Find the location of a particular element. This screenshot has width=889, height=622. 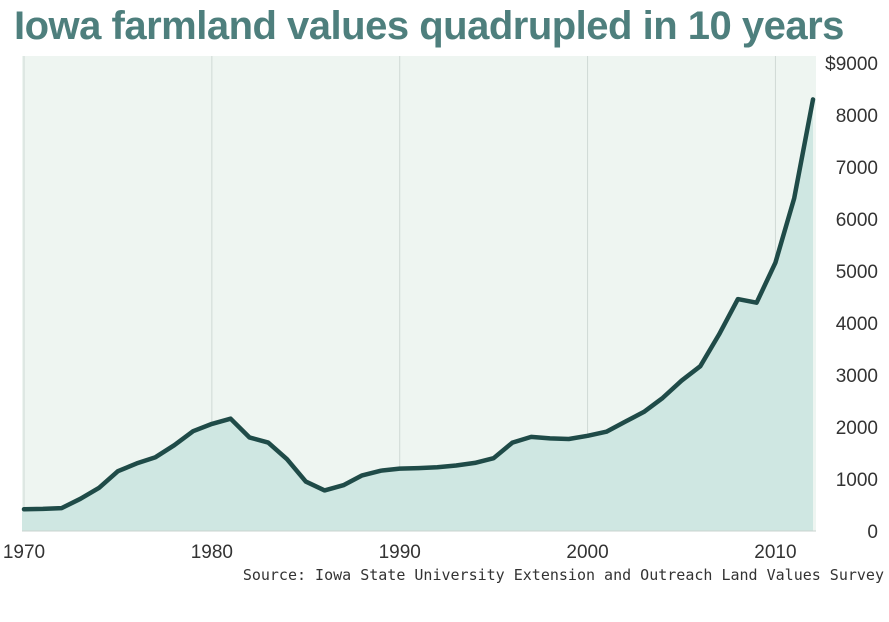

x-tick-label-2000: 2000 is located at coordinates (587, 552).